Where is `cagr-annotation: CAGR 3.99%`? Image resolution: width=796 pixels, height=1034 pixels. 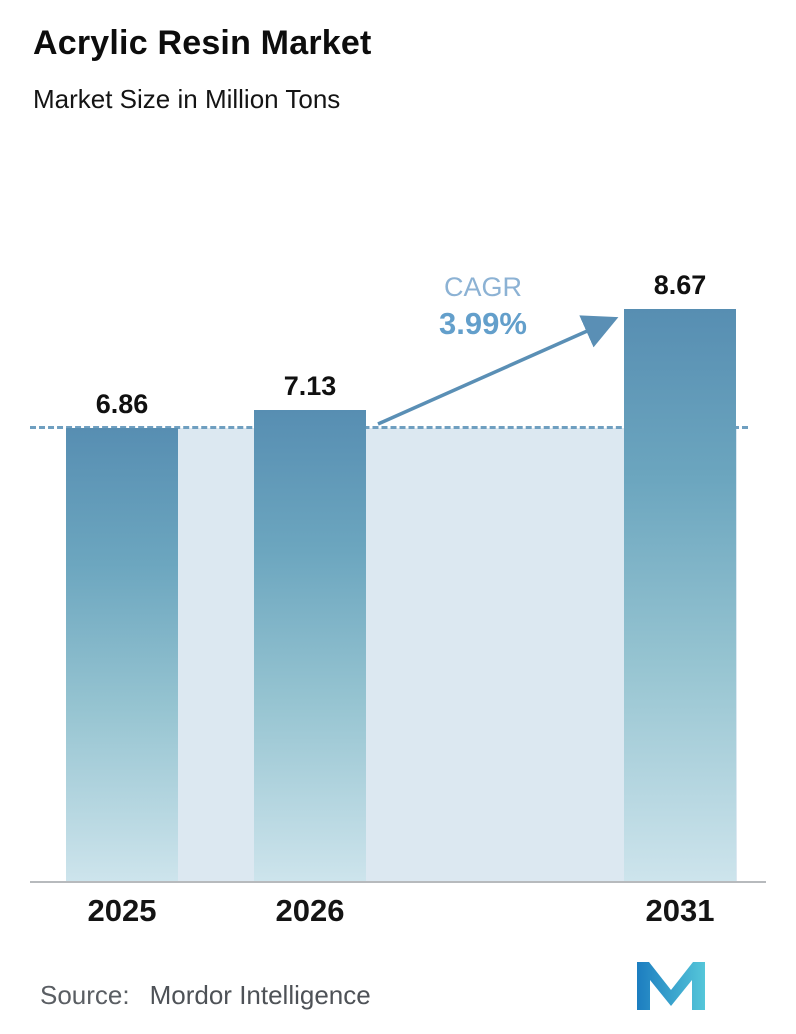 cagr-annotation: CAGR 3.99% is located at coordinates (483, 307).